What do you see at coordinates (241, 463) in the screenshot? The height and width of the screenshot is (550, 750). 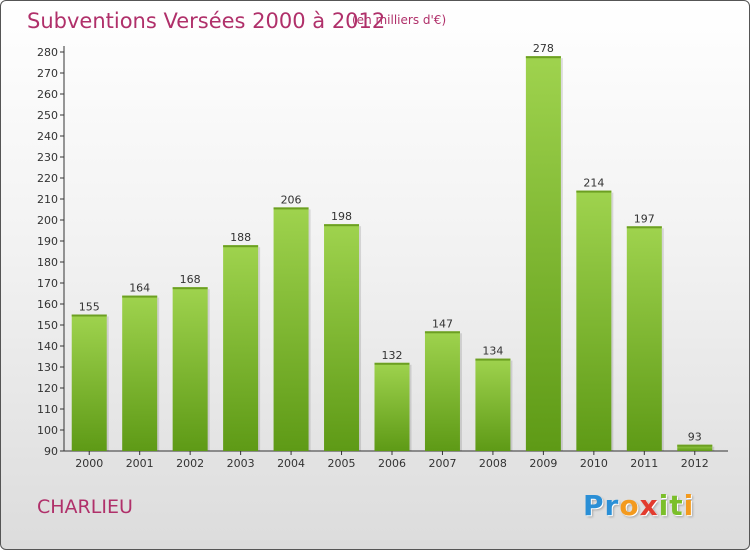 I see `x-tick-label: 2003` at bounding box center [241, 463].